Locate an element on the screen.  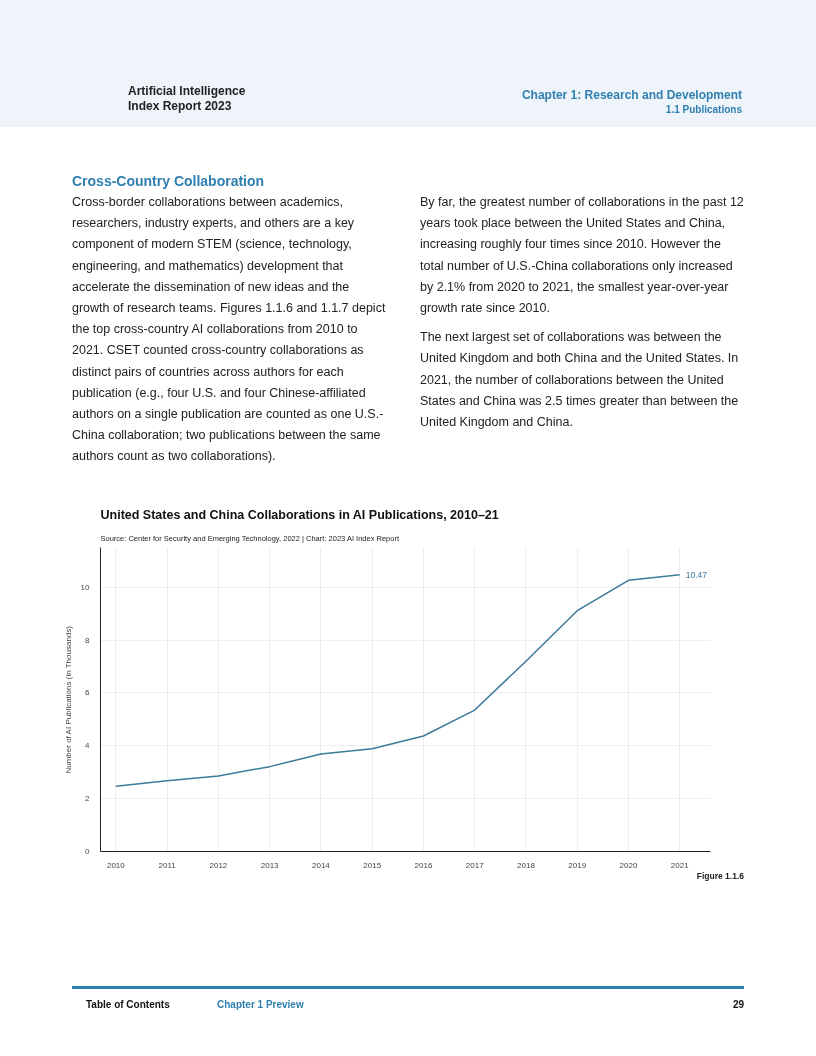
x-tick-label: 2017 is located at coordinates (475, 865).